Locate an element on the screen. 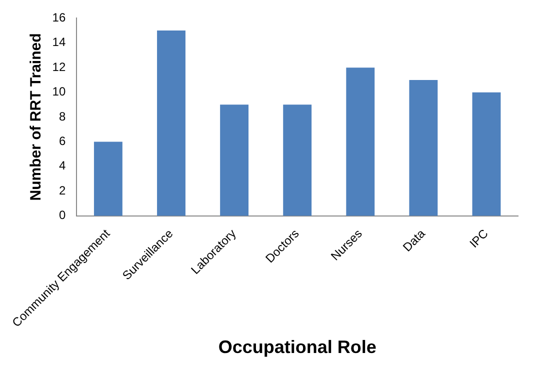 This screenshot has width=538, height=373. x-tick-label: IPC is located at coordinates (479, 238).